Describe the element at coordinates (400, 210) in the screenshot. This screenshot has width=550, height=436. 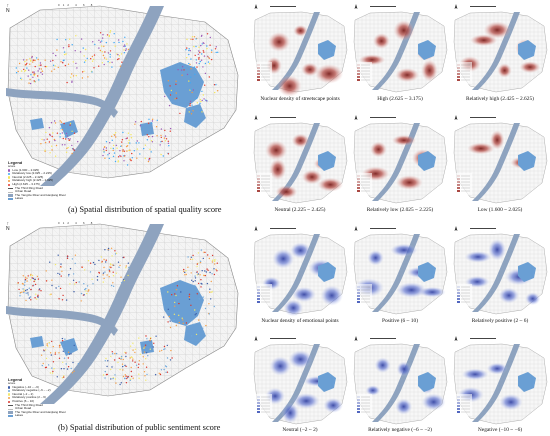
I see `caption-quality-4: Relatively low (2.025 ~ 2.225)` at that location.